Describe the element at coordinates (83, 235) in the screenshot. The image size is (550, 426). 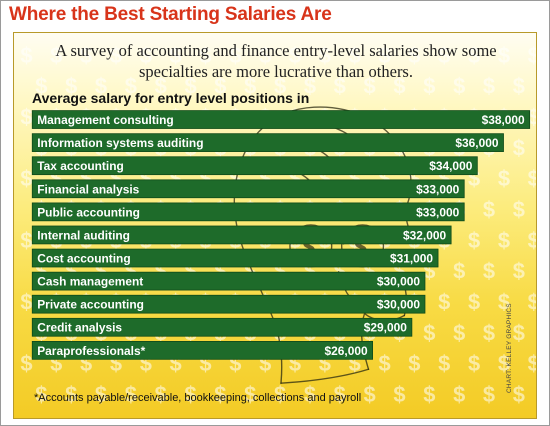
I see `bar-category-label: Internal auditing` at that location.